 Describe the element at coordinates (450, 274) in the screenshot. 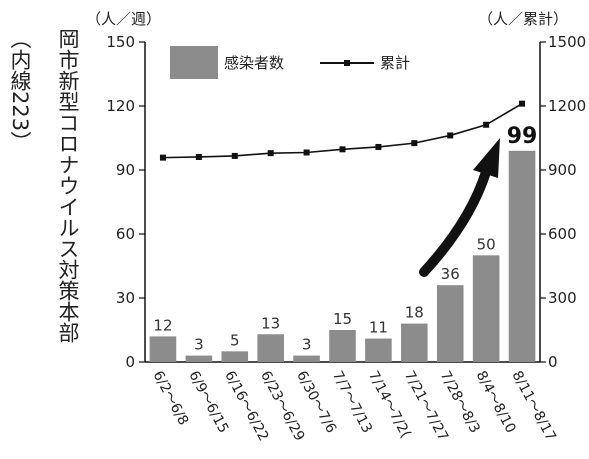

I see `bar-value-label: 36` at that location.